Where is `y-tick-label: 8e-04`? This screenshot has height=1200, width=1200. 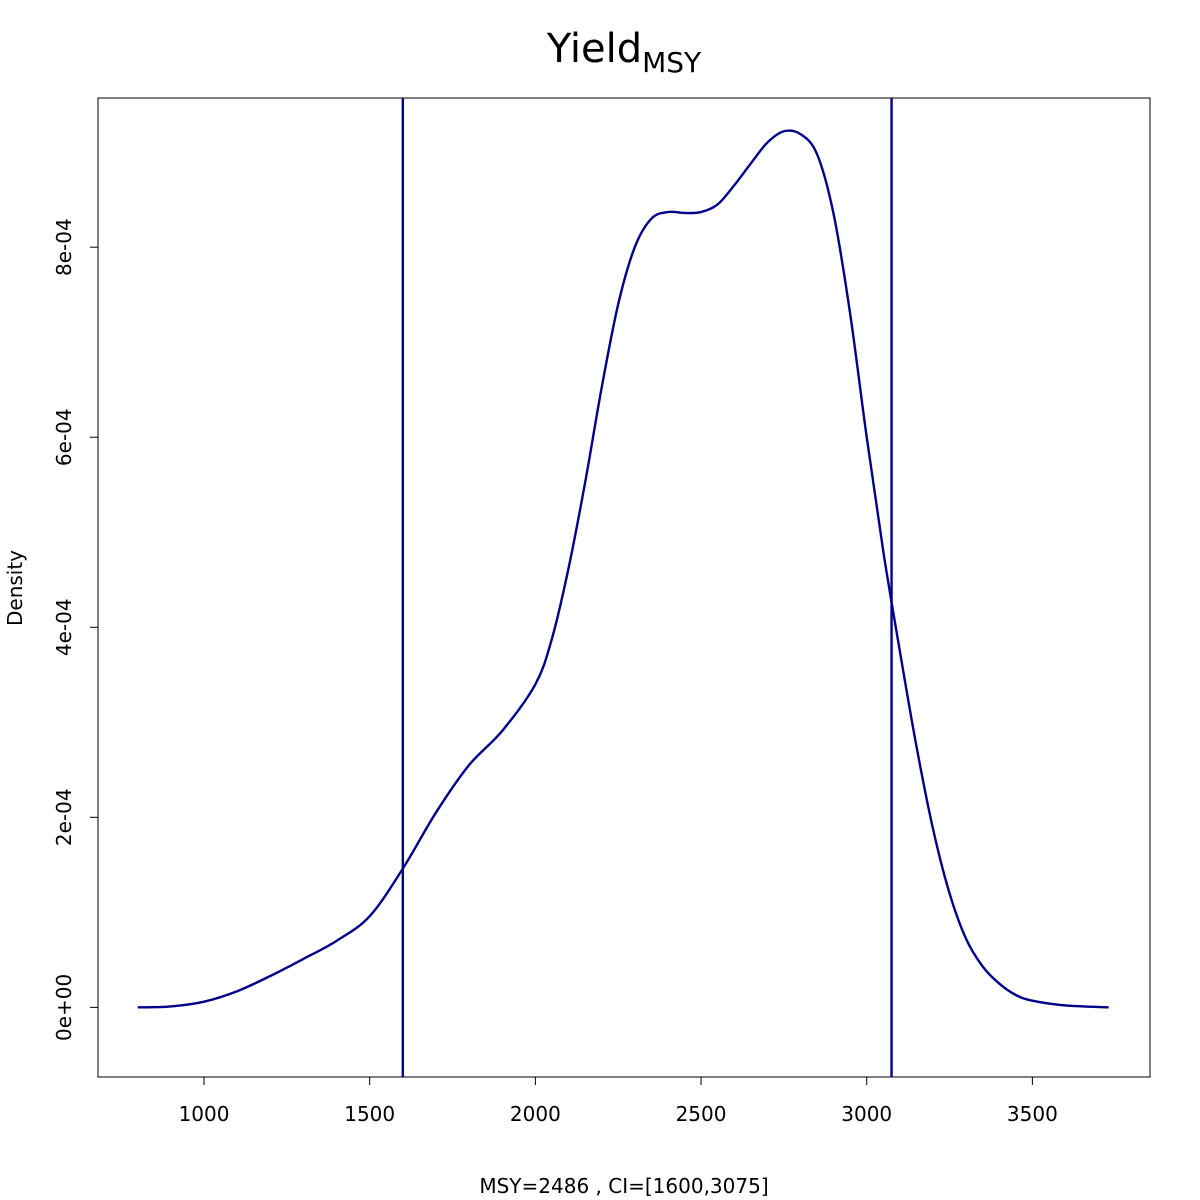
y-tick-label: 8e-04 is located at coordinates (64, 247).